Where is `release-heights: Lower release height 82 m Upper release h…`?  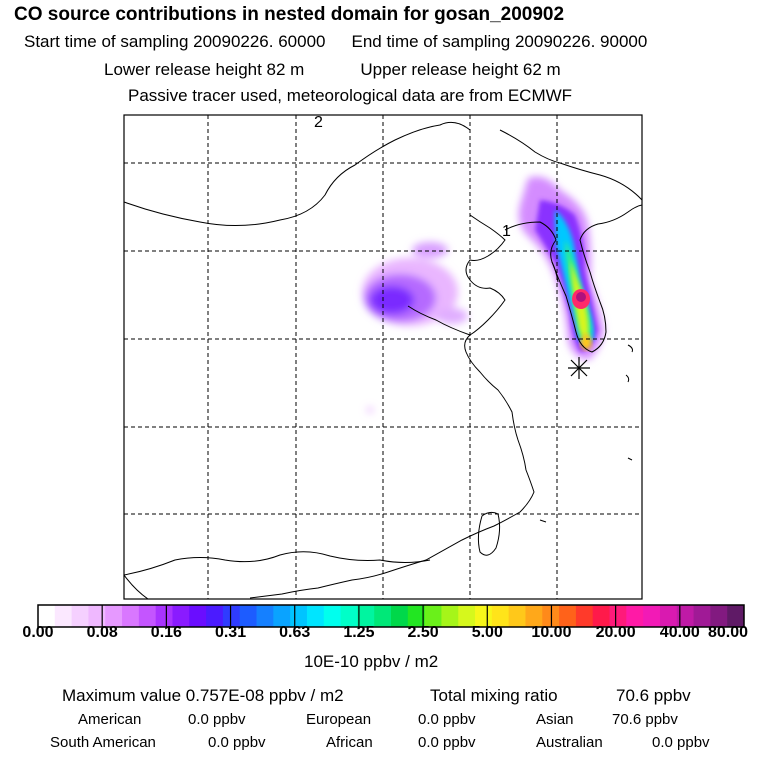 release-heights: Lower release height 82 m Upper release h… is located at coordinates (332, 70).